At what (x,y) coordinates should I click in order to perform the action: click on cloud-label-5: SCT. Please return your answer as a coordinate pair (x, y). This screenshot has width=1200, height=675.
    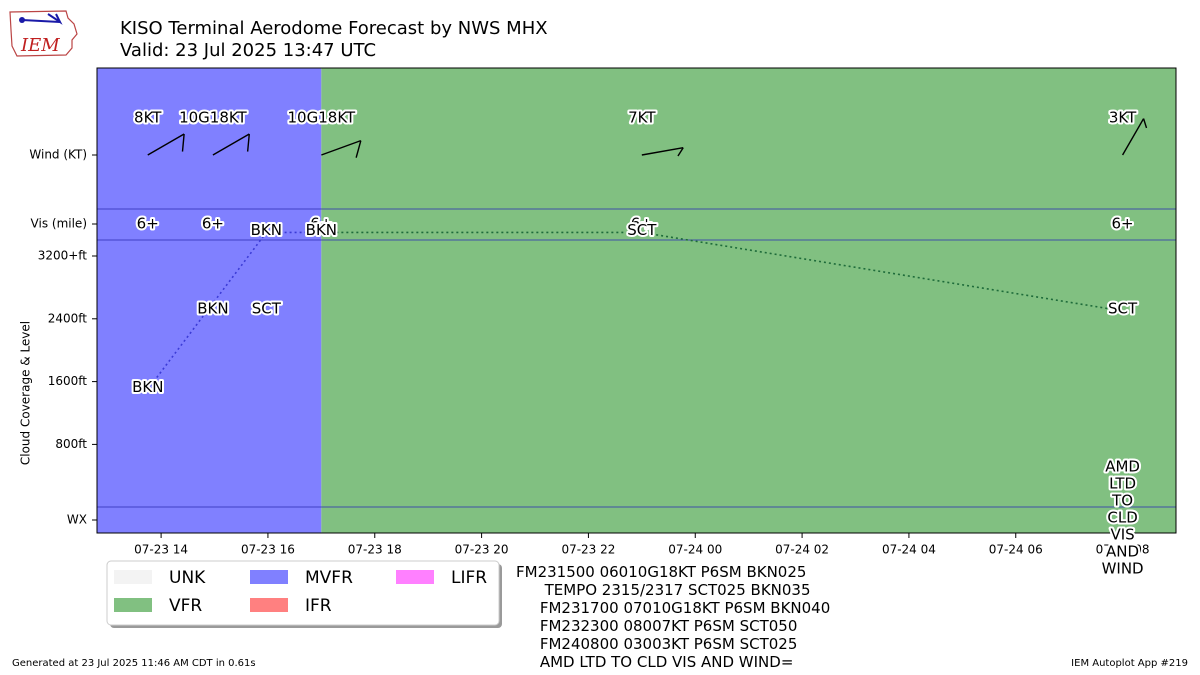
    Looking at the image, I should click on (642, 230).